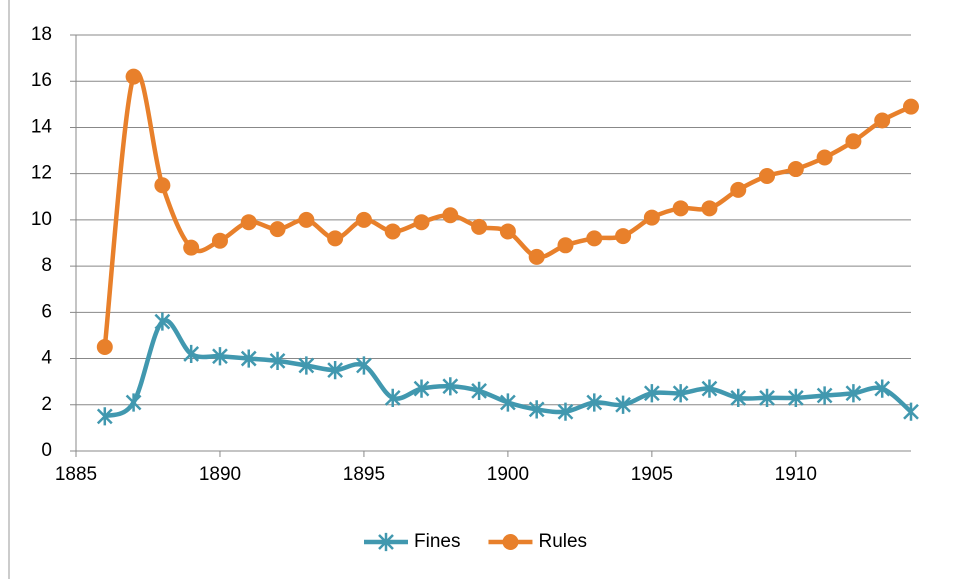 This screenshot has width=955, height=584. What do you see at coordinates (220, 474) in the screenshot?
I see `x-tick-label: 1890` at bounding box center [220, 474].